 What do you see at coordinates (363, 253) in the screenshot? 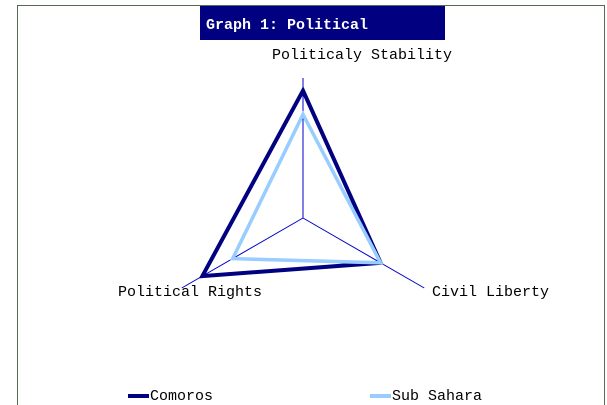
I see `radar-axis` at bounding box center [363, 253].